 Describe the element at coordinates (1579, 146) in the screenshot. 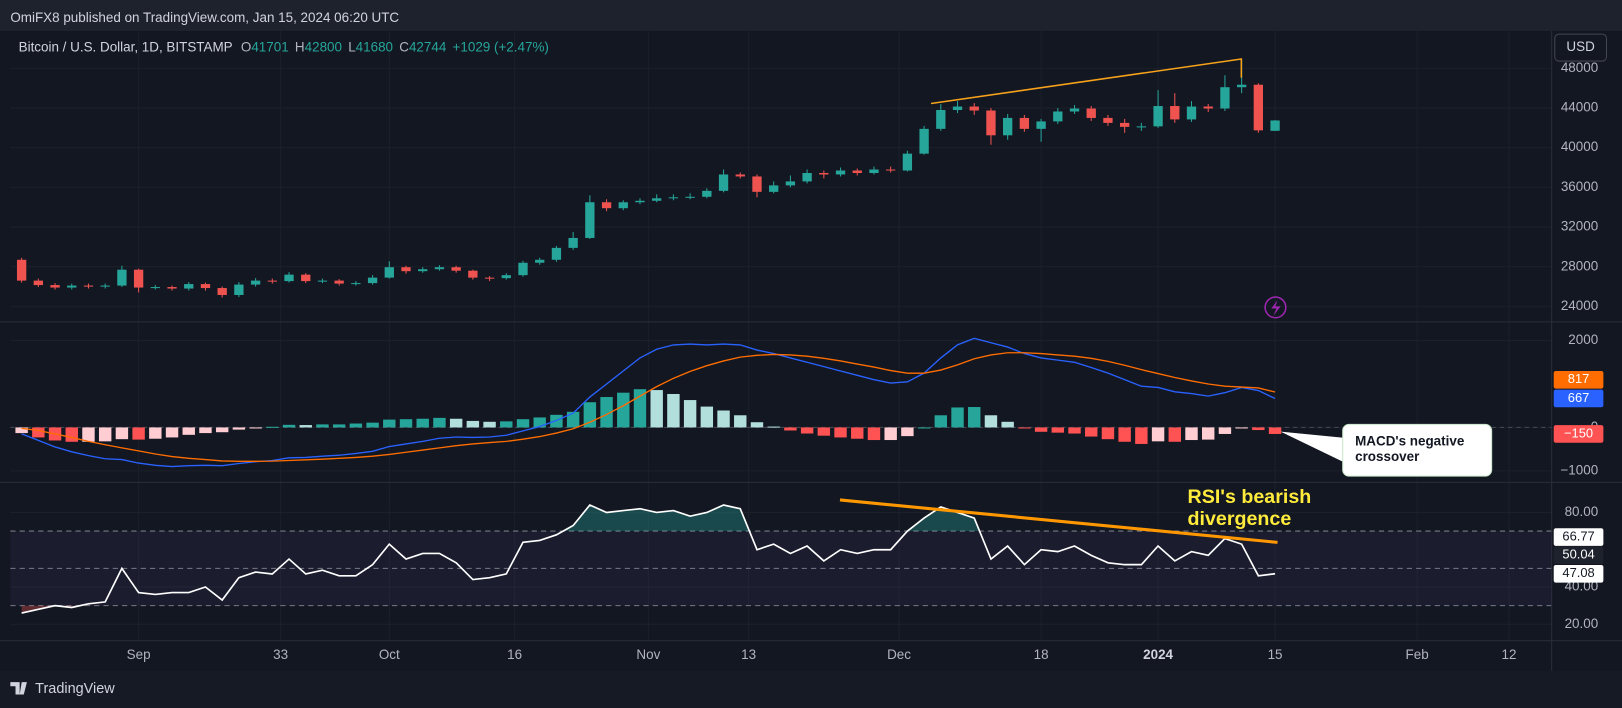

I see `y-tick-label: 40000` at that location.